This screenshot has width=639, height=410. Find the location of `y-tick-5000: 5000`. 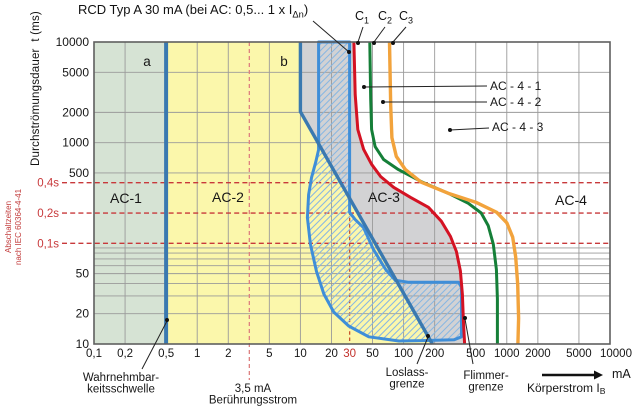

y-tick-5000: 5000 is located at coordinates (75, 72).